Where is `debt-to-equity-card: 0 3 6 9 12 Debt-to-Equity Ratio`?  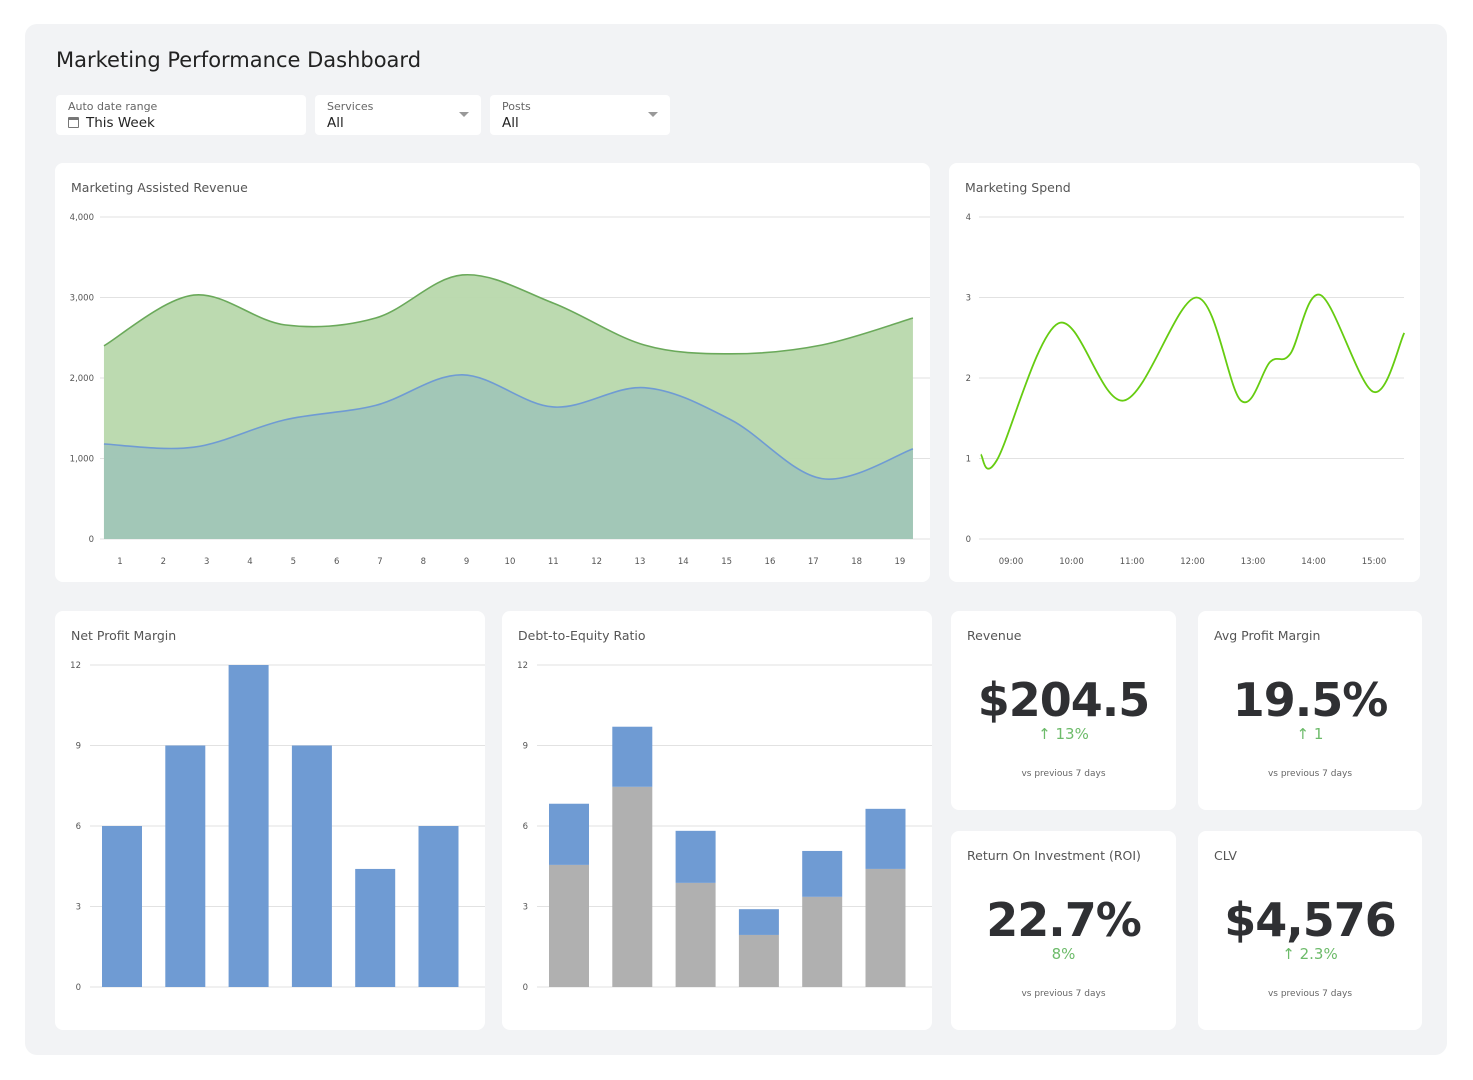
debt-to-equity-card: 0 3 6 9 12 Debt-to-Equity Ratio is located at coordinates (717, 820).